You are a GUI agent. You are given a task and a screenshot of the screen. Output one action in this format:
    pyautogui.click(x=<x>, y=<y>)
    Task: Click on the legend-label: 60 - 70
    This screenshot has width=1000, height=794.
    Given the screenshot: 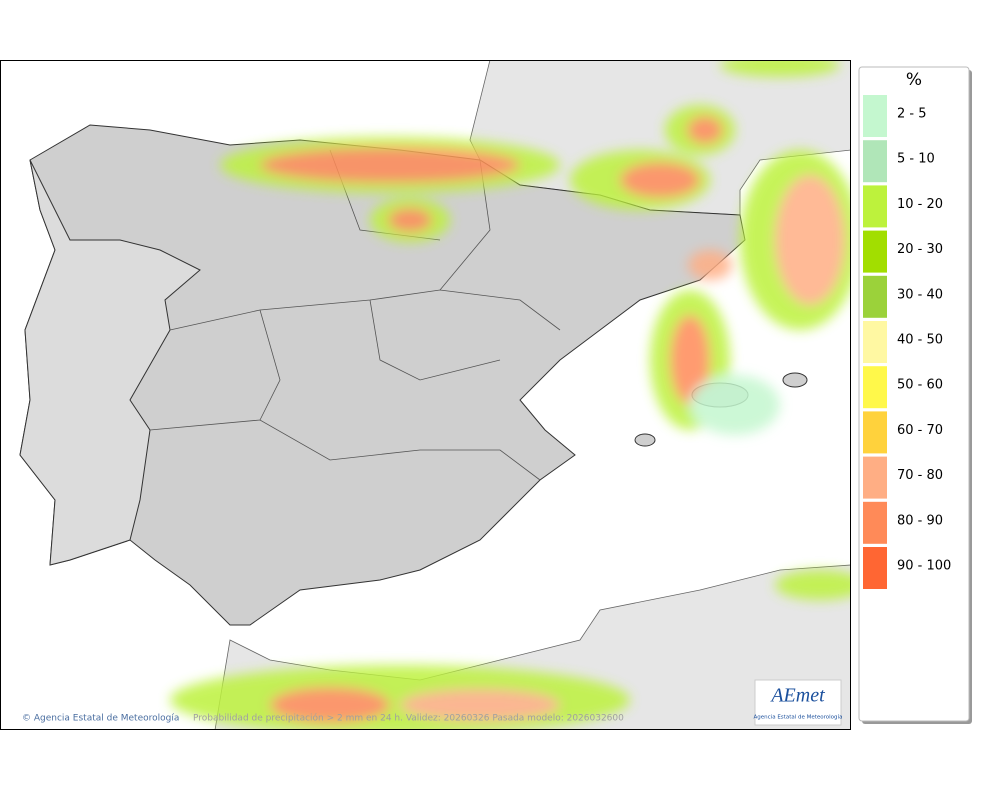 What is the action you would take?
    pyautogui.click(x=920, y=430)
    